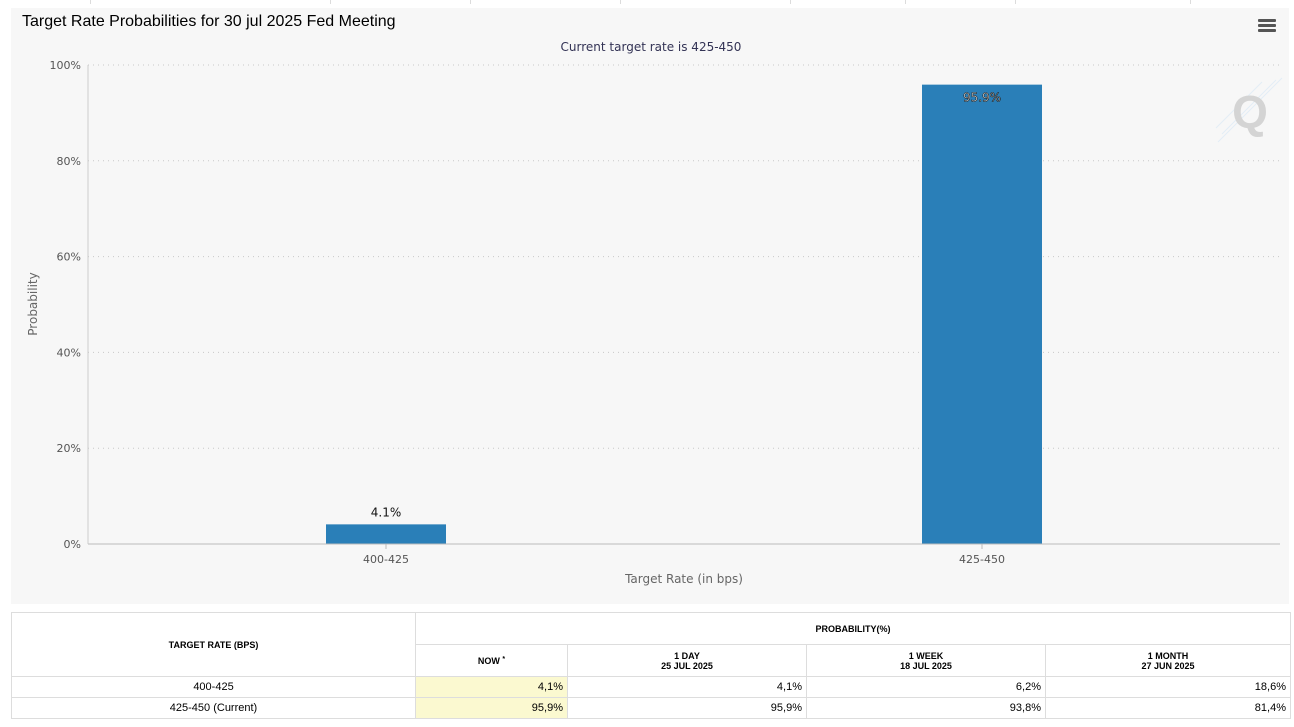  Describe the element at coordinates (33, 303) in the screenshot. I see `y-axis-label: Probability` at that location.